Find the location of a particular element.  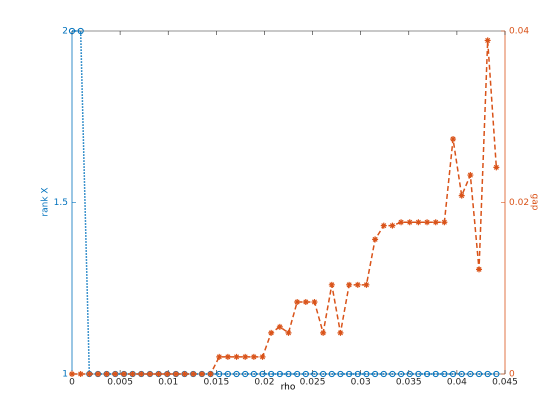

y-axis-label: rank X is located at coordinates (46, 201).